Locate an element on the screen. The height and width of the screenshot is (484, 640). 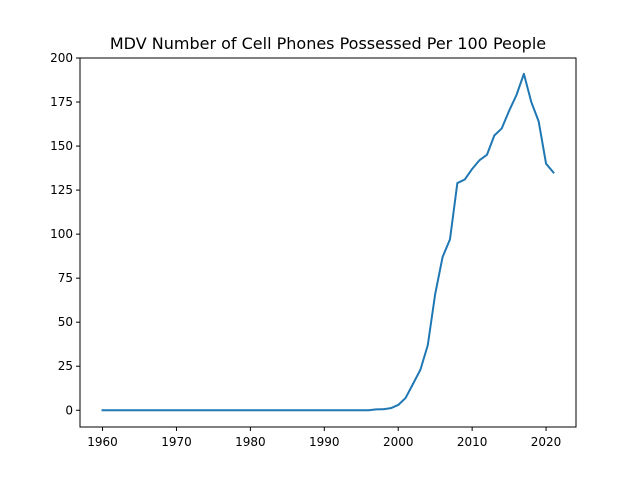
x-tick-label: 1970 is located at coordinates (176, 442).